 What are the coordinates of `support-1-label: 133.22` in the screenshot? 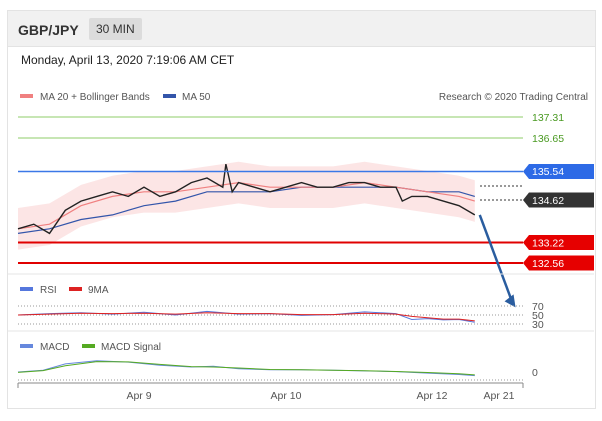 It's located at (548, 244).